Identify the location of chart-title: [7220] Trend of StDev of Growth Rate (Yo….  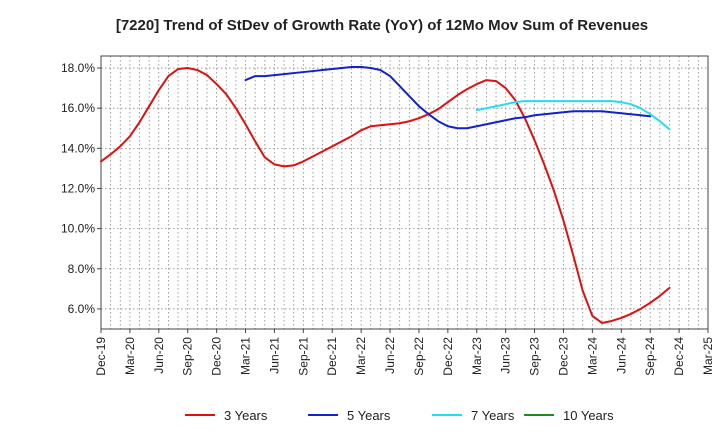
(382, 25).